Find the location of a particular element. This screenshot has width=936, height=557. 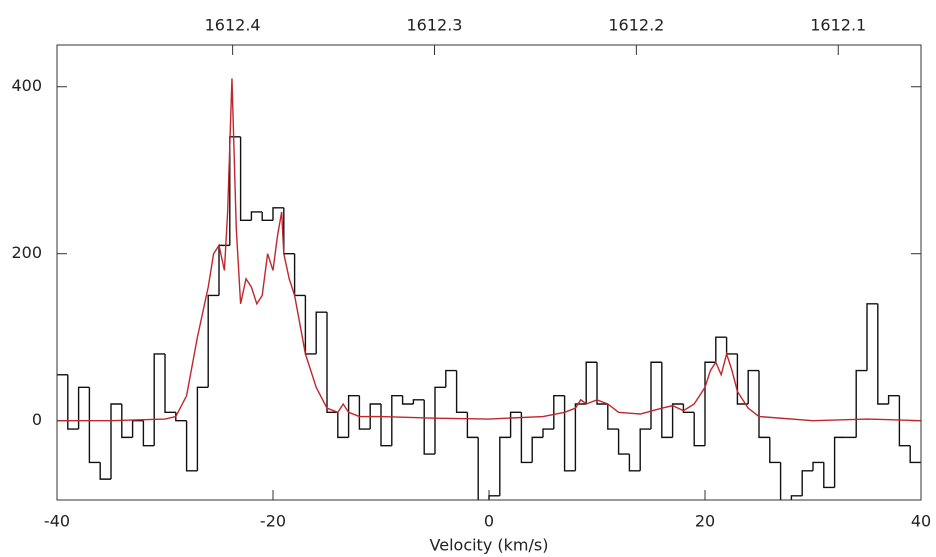

x2-tick-label: 1612.4 is located at coordinates (233, 25).